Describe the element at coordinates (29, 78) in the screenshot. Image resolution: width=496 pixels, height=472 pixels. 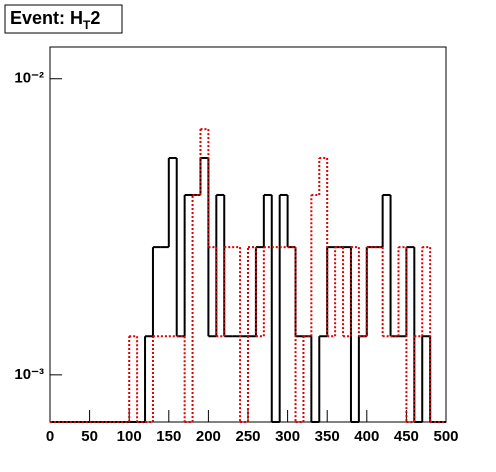
I see `y-tick-label: 10⁻²` at that location.